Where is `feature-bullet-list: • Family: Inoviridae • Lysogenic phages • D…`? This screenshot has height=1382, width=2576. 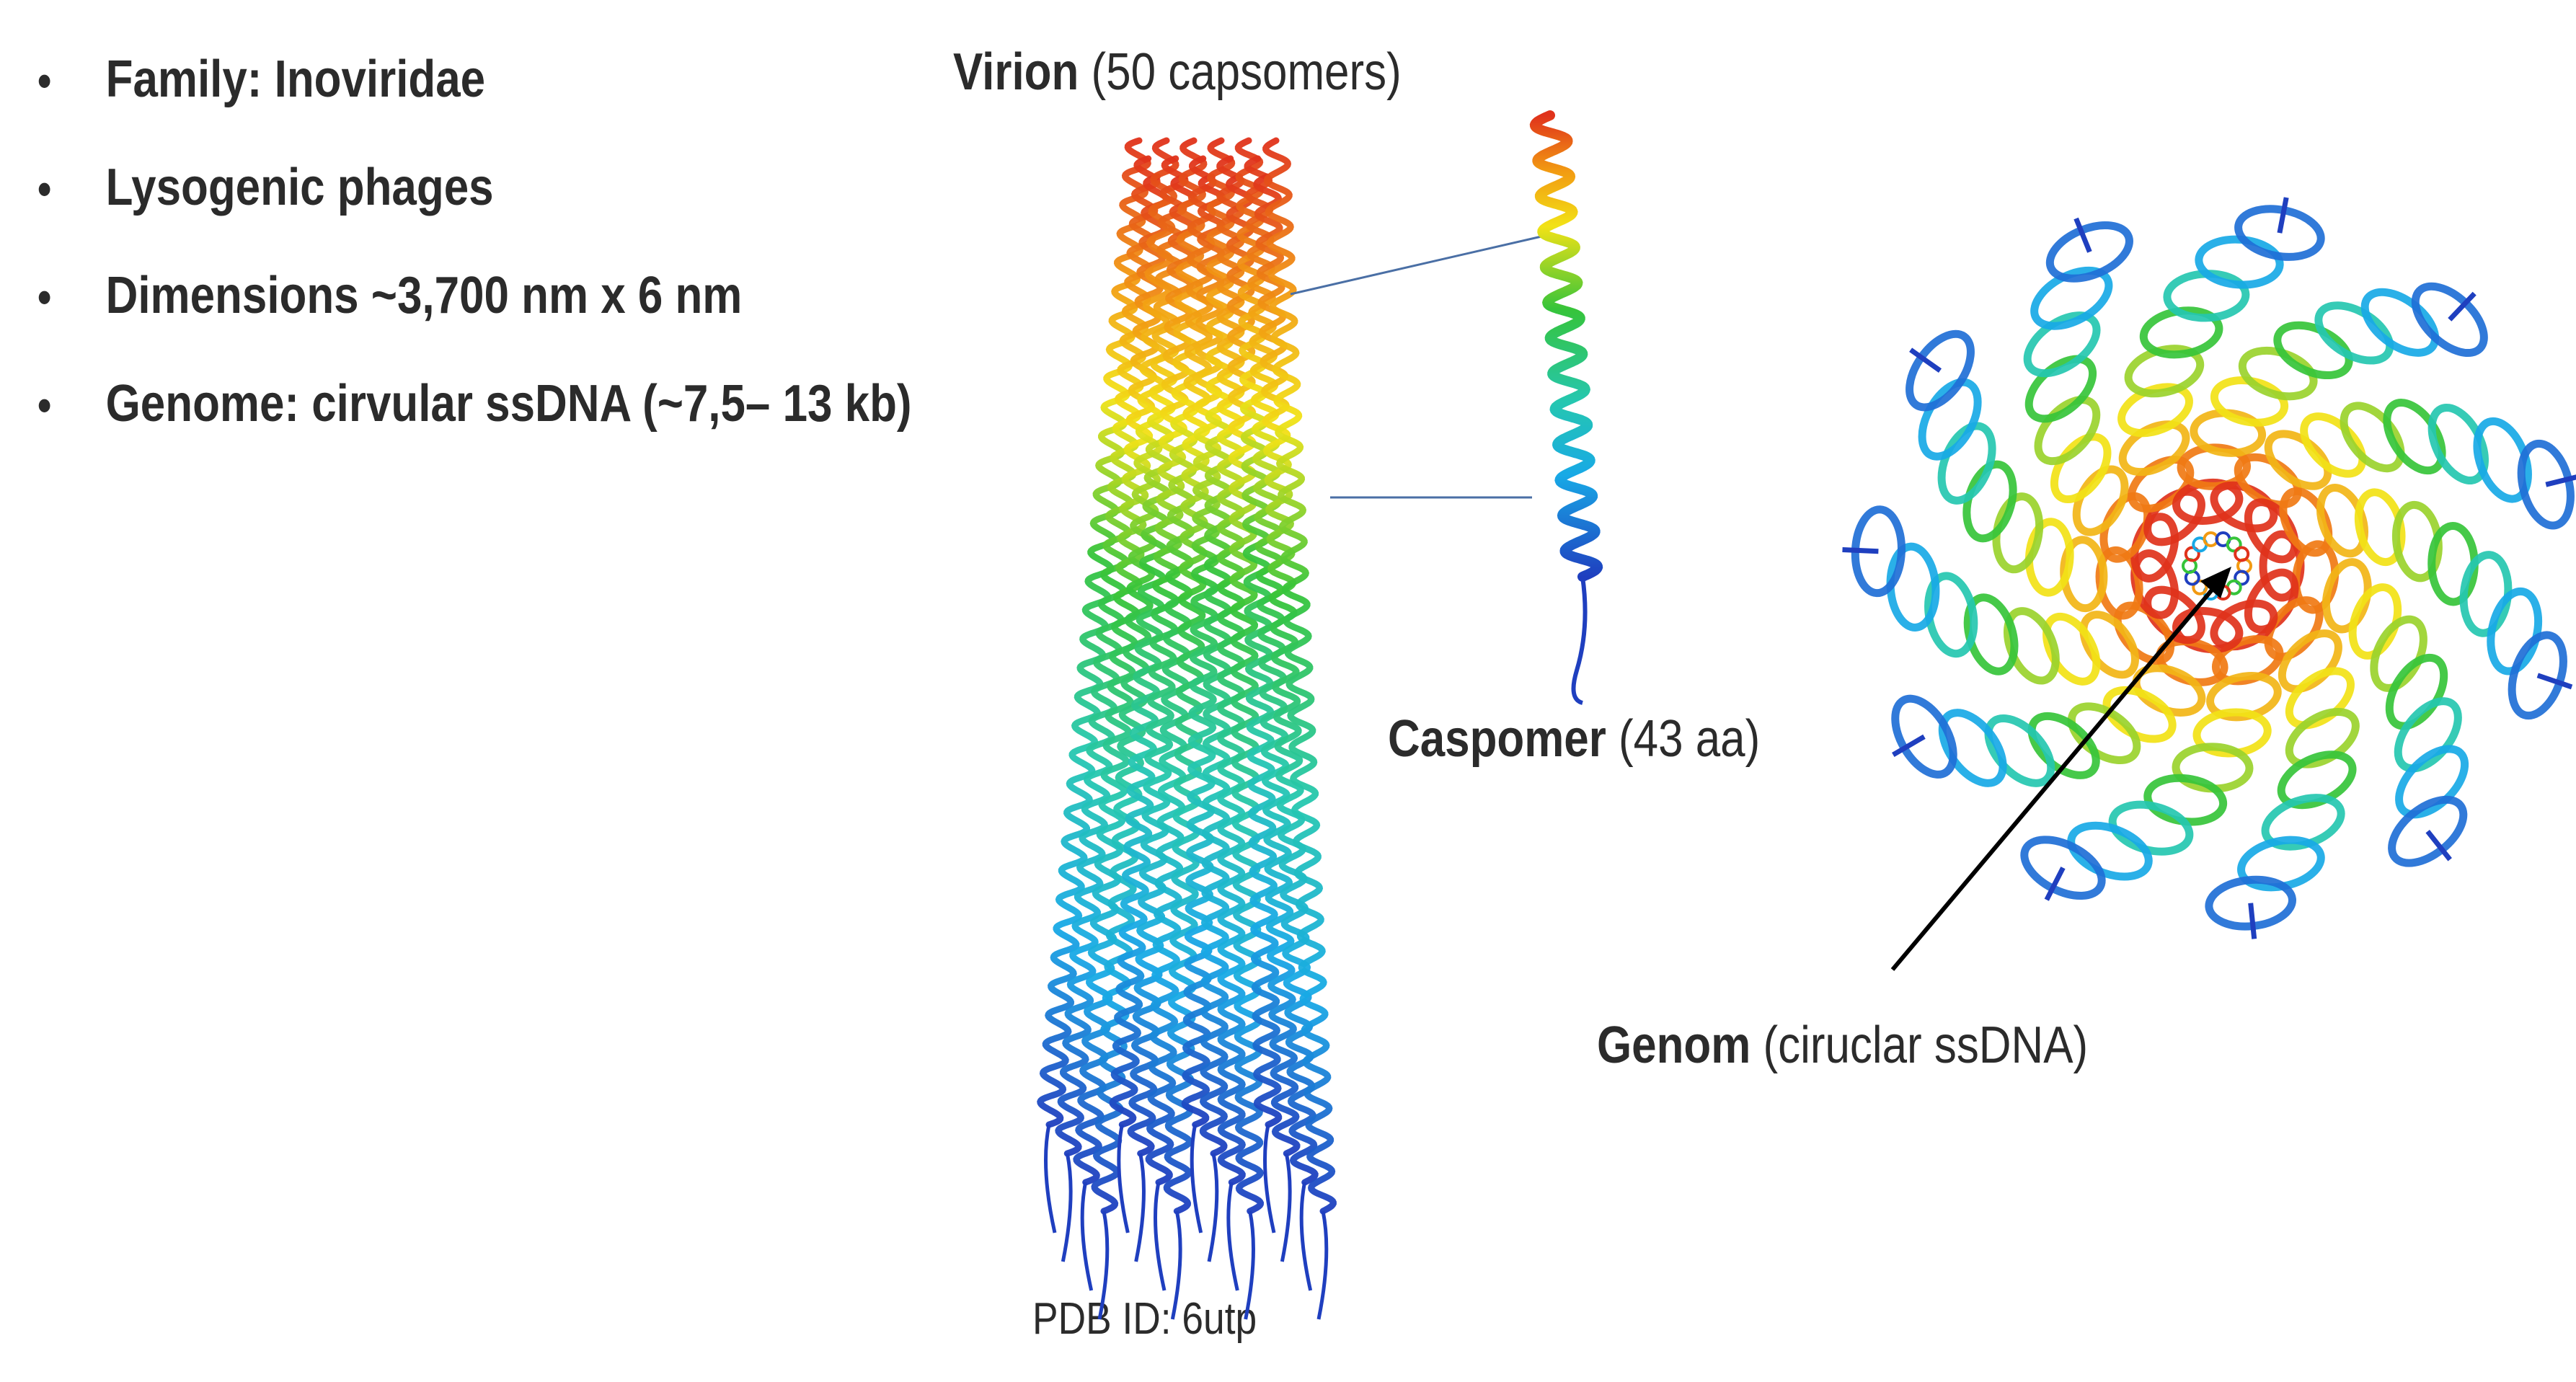
feature-bullet-list: • Family: Inoviridae • Lysogenic phages • D… is located at coordinates (542, 260).